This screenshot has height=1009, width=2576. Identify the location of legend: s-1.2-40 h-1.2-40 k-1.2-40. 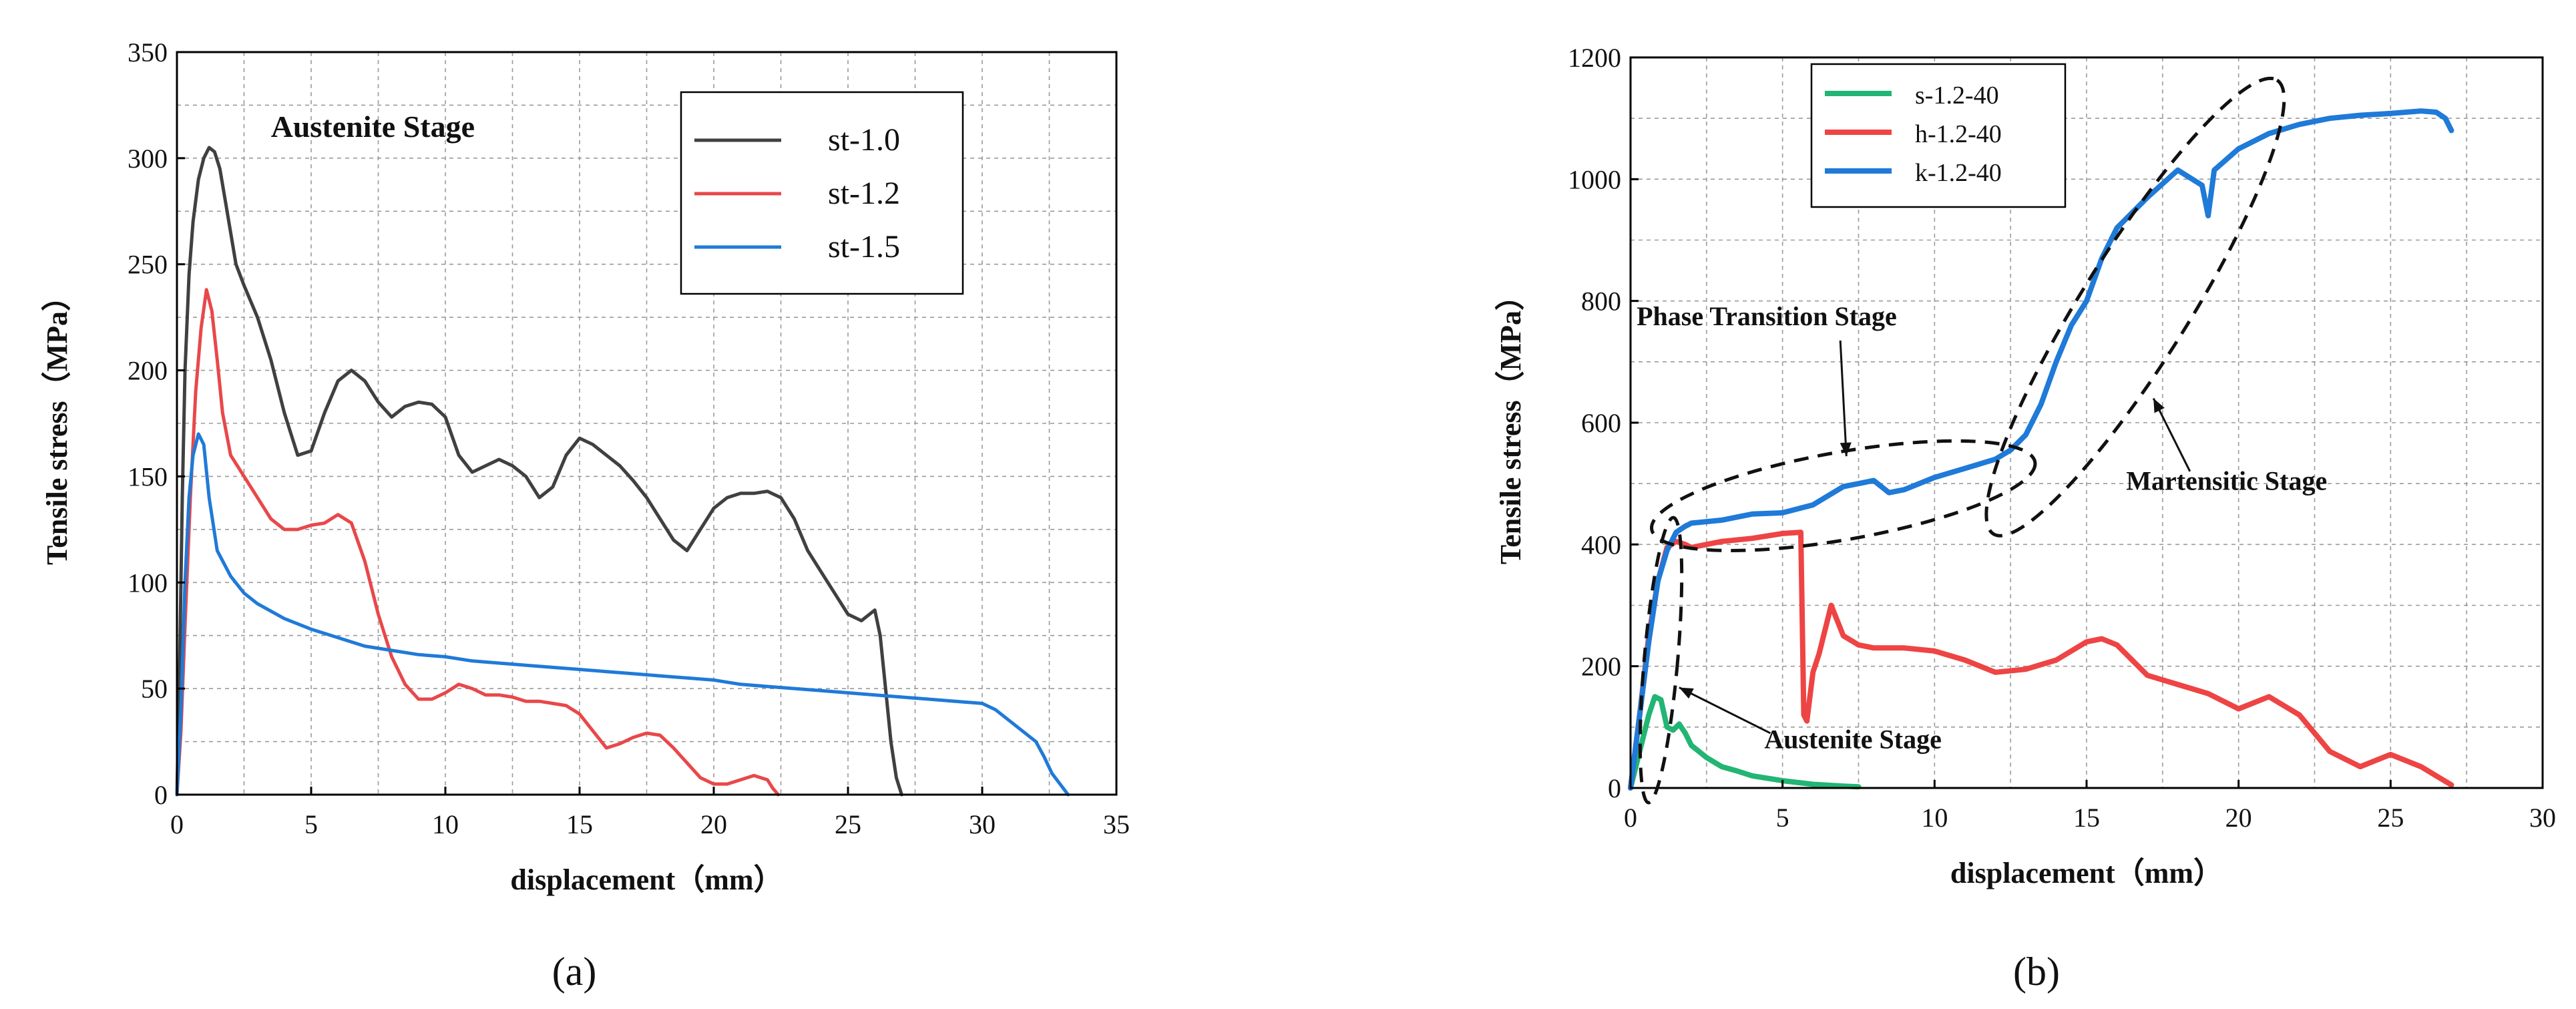
(1938, 135).